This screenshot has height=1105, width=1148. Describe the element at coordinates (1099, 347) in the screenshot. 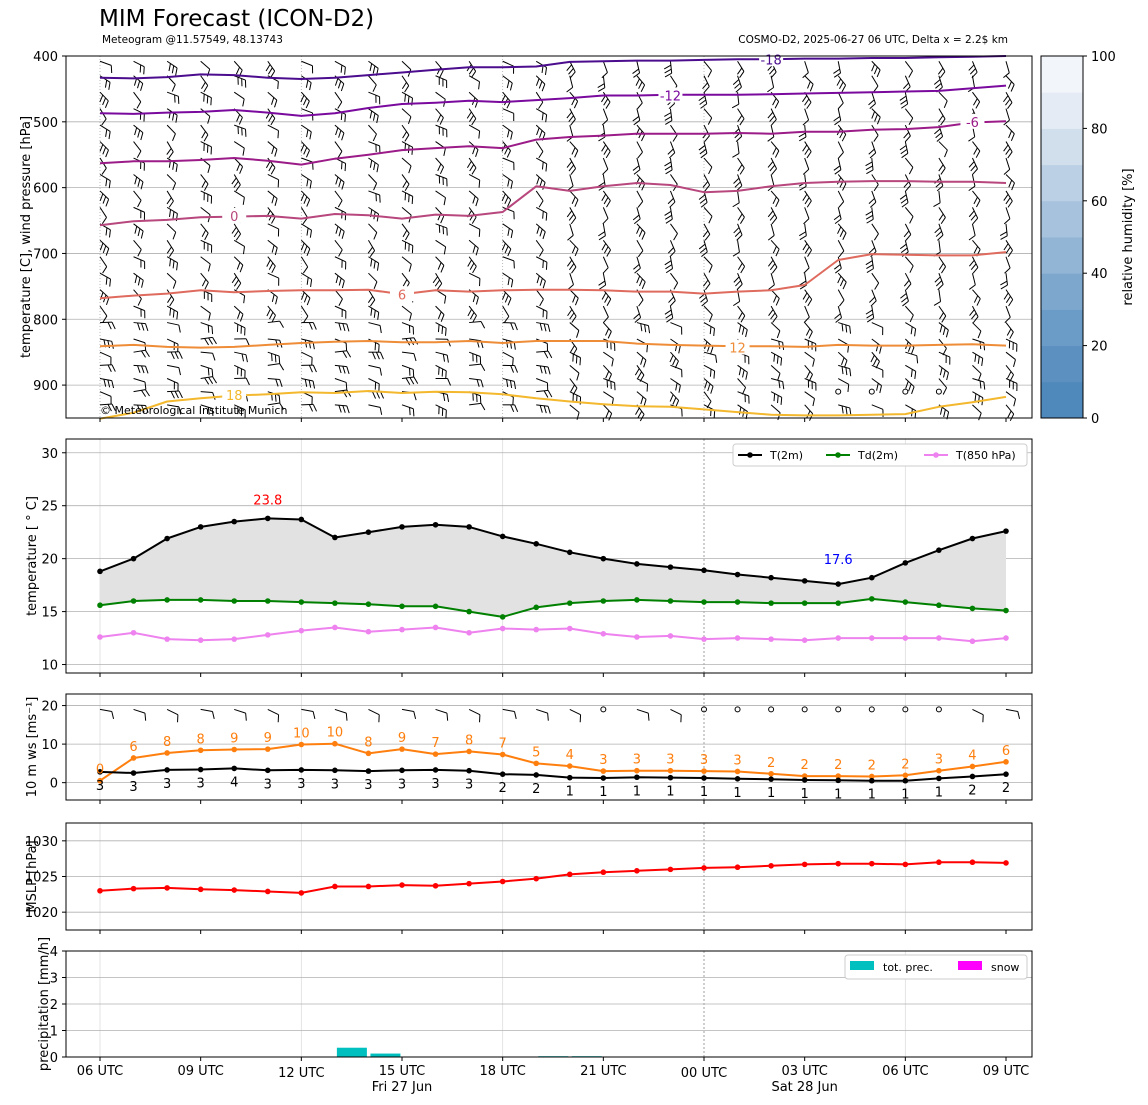

I see `colorbar-tick-label: 20` at that location.